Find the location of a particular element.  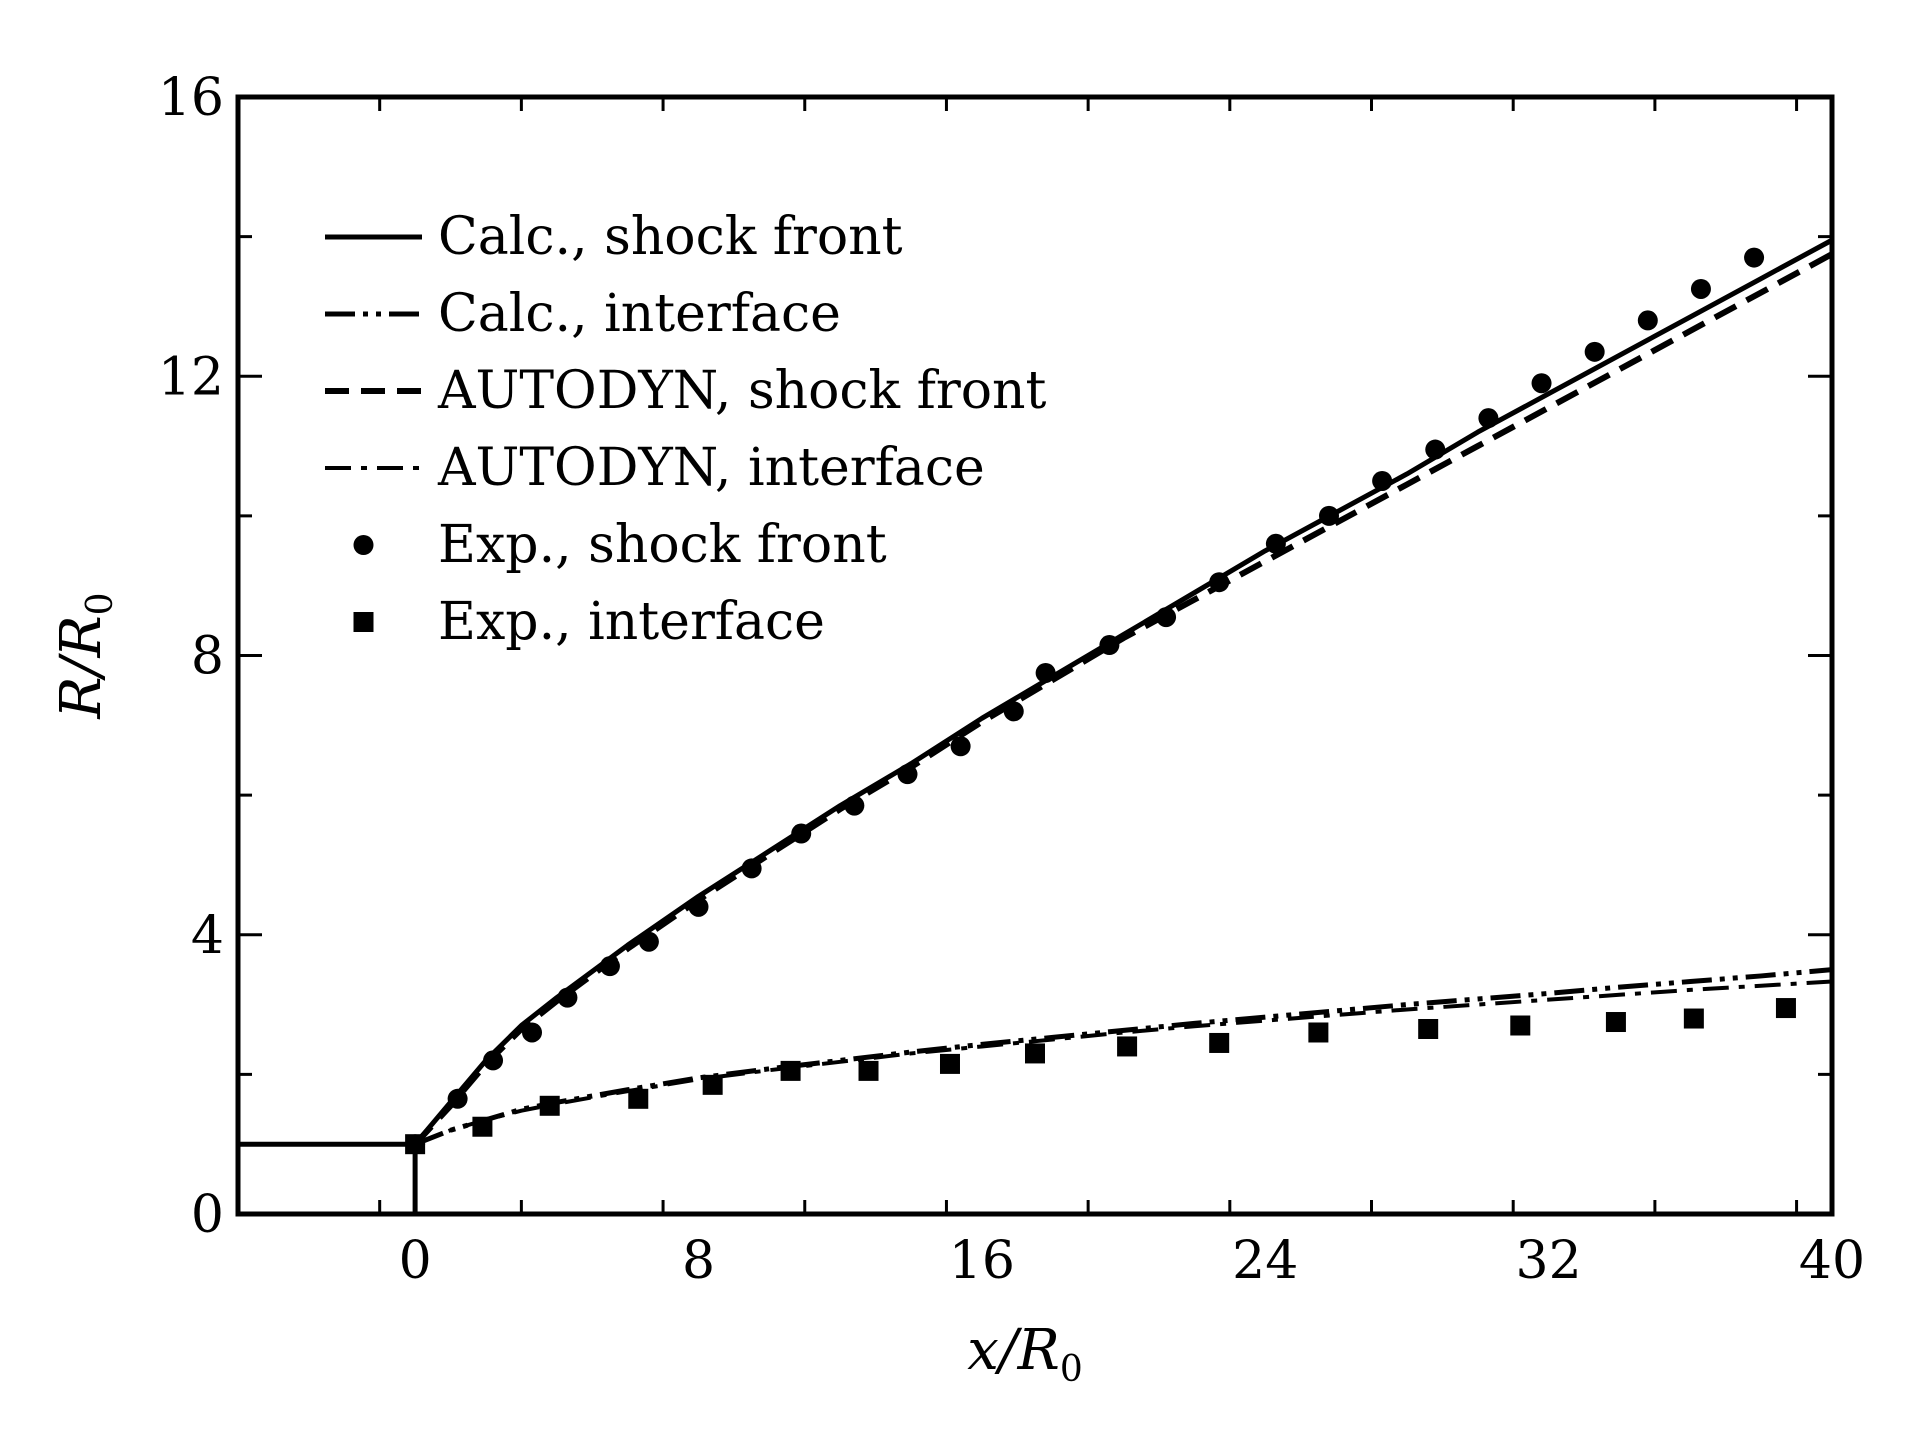

y-tick-label: 0 is located at coordinates (207, 1215).